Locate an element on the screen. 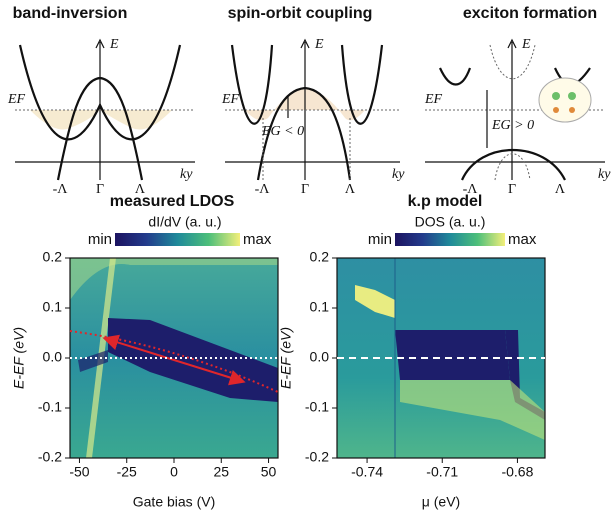 Image resolution: width=615 pixels, height=522 pixels. colorbar-label: dI/dV (a. u.) is located at coordinates (184, 222).